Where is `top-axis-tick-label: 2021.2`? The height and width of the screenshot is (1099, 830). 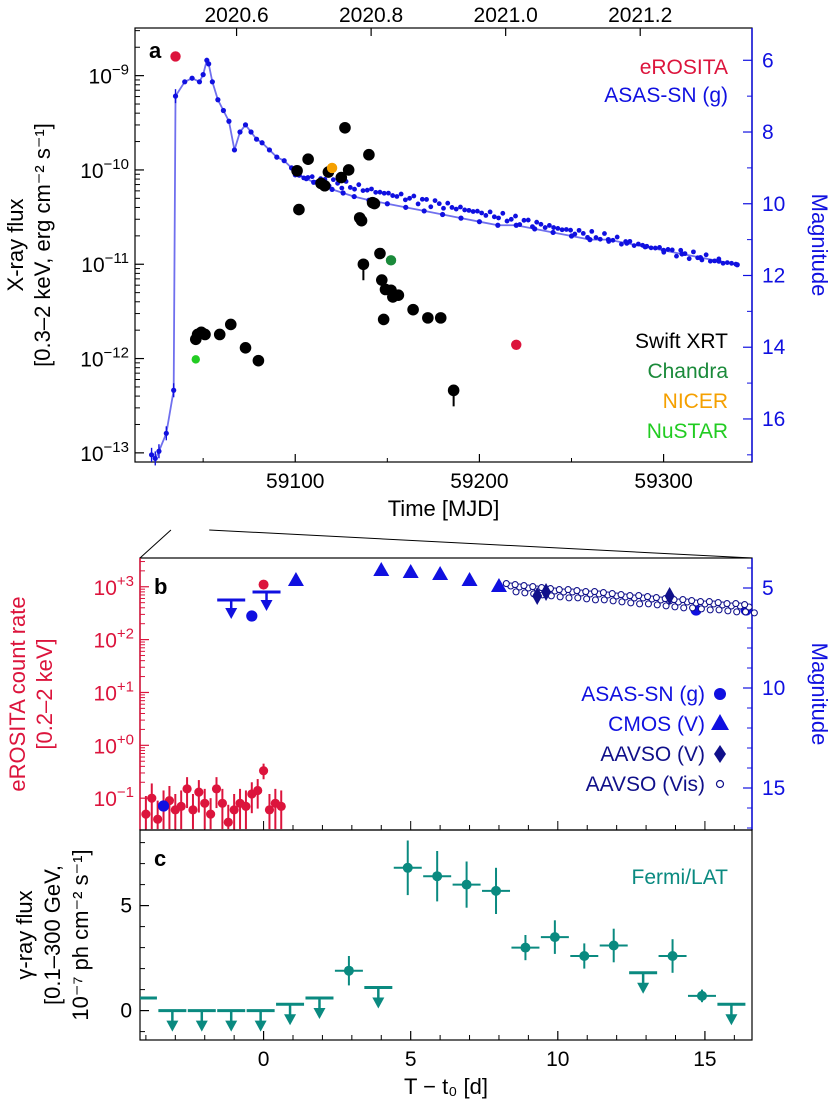 top-axis-tick-label: 2021.2 is located at coordinates (640, 15).